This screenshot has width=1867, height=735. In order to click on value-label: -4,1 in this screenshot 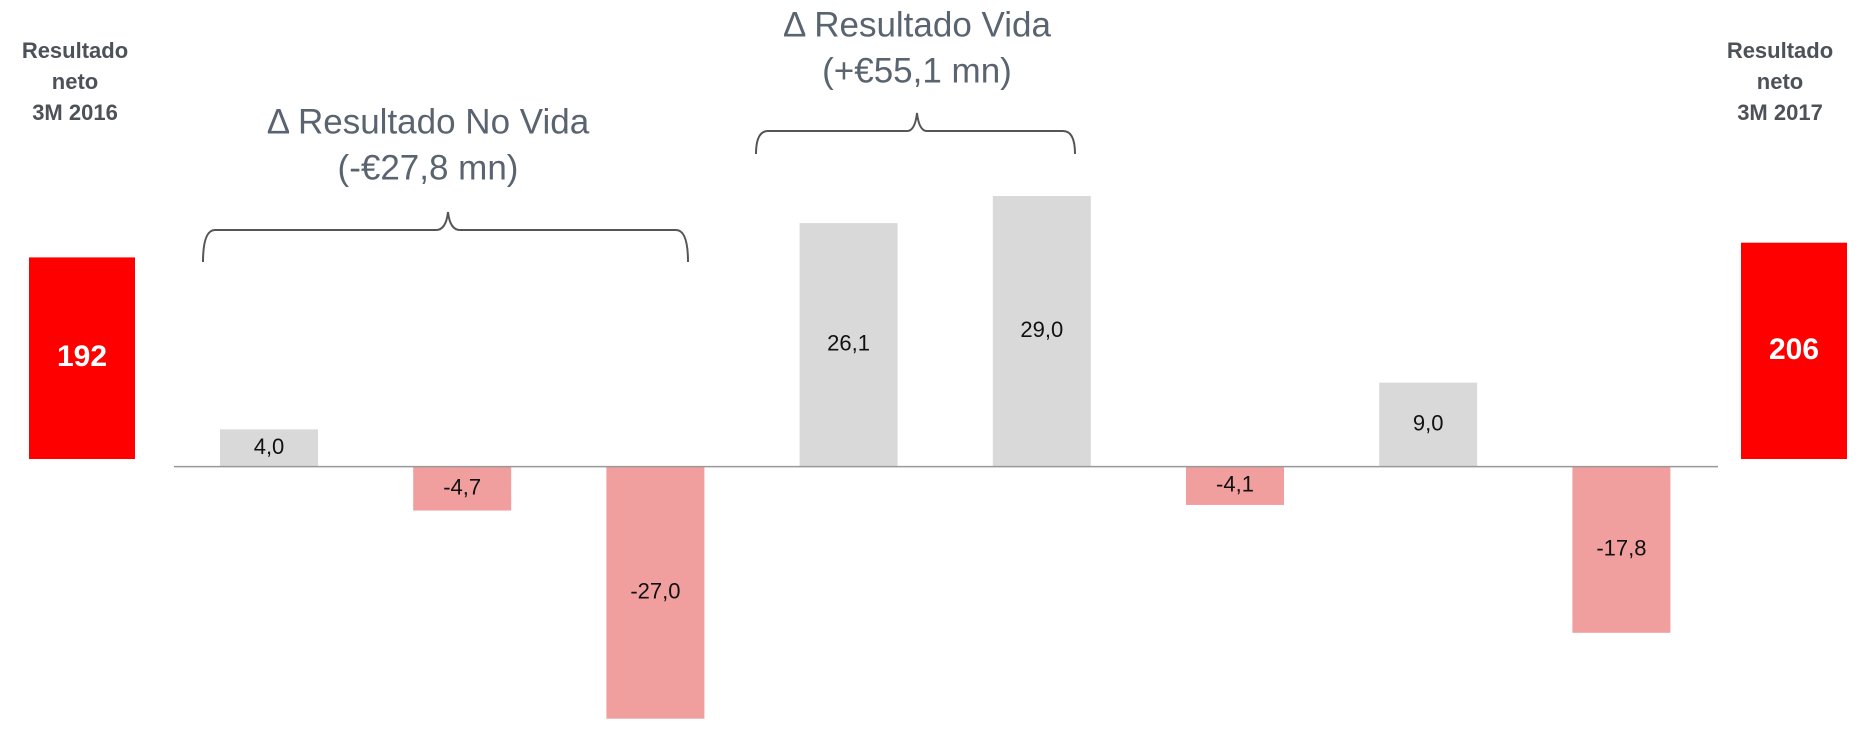, I will do `click(1235, 484)`.